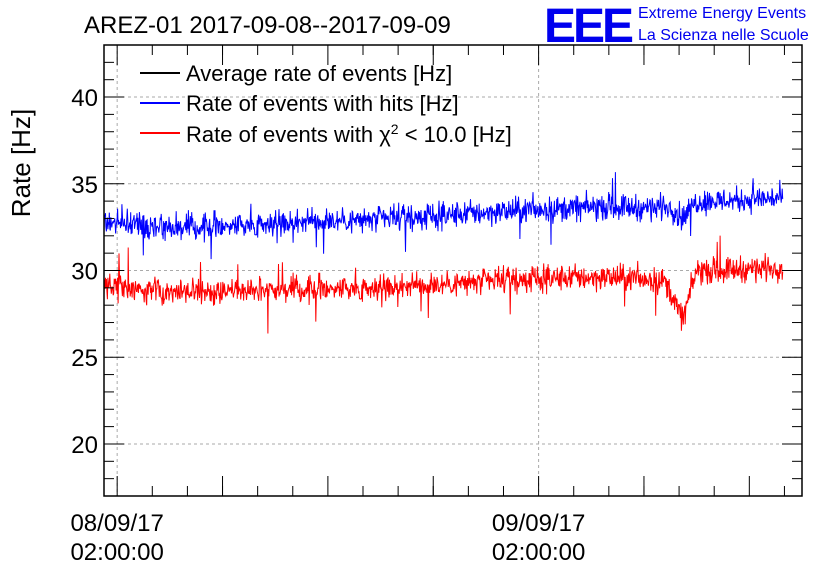 This screenshot has width=836, height=572. Describe the element at coordinates (116, 552) in the screenshot. I see `x-tick-time-0: 02:00:00` at that location.